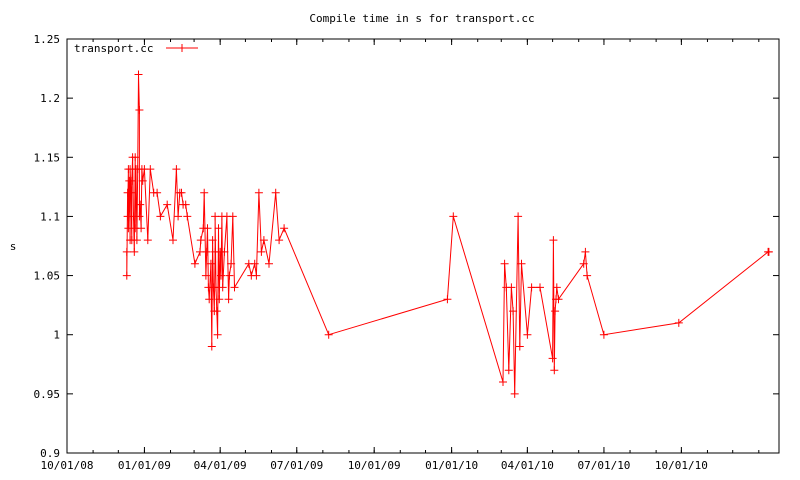 The width and height of the screenshot is (800, 480). Describe the element at coordinates (144, 465) in the screenshot. I see `x-tick-label: 01/01/09` at that location.